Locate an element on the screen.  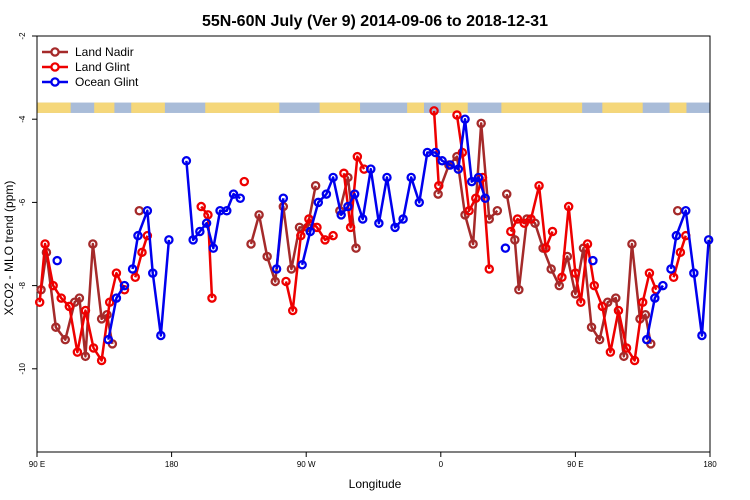
legend-marker is located at coordinates (55, 82).